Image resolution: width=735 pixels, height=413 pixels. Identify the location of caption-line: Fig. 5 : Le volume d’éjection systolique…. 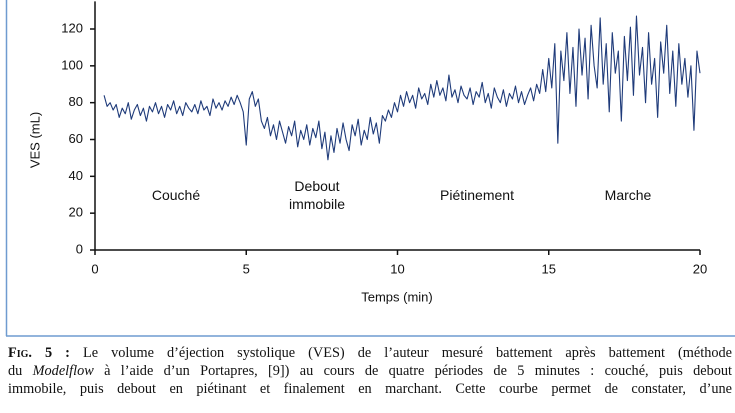
(370, 353).